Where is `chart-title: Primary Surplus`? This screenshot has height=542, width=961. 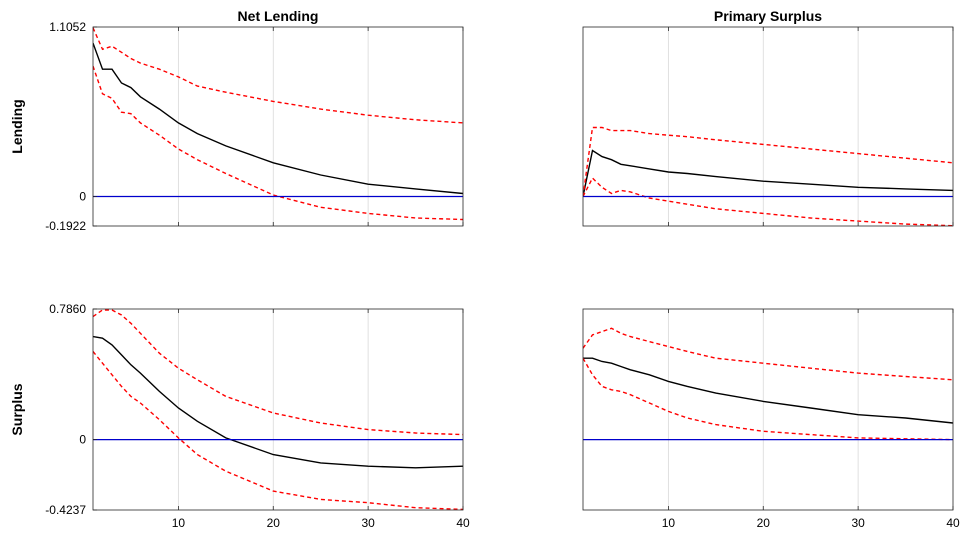
chart-title: Primary Surplus is located at coordinates (768, 16).